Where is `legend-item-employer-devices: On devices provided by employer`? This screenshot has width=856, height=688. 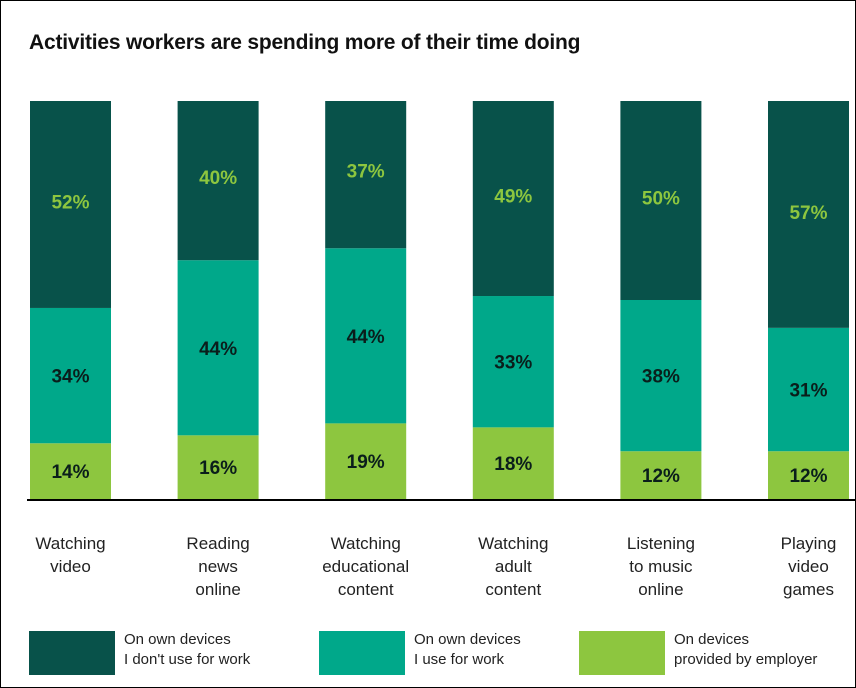
legend-item-employer-devices: On devices provided by employer is located at coordinates (714, 652).